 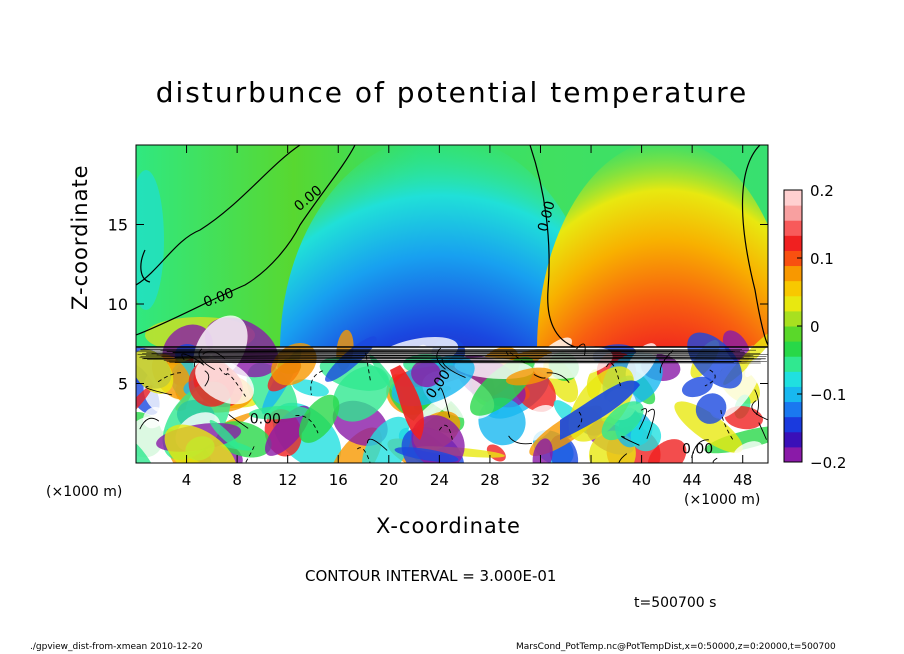 What do you see at coordinates (388, 480) in the screenshot?
I see `x-tick-label: 20` at bounding box center [388, 480].